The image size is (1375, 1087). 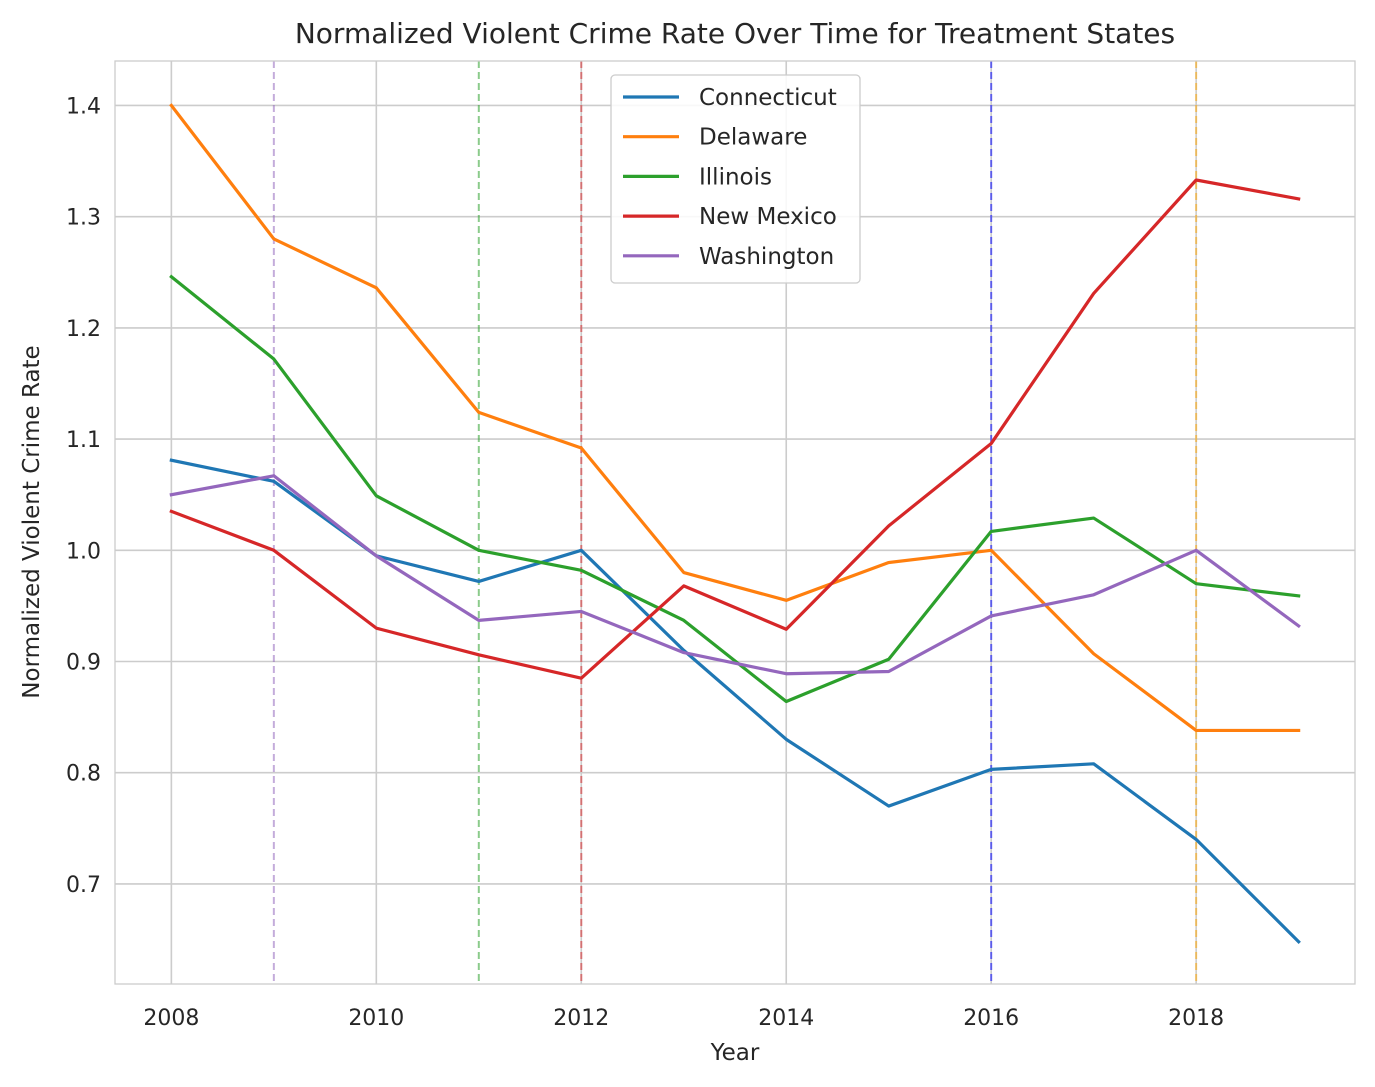 What do you see at coordinates (83, 440) in the screenshot?
I see `y-tick-label: 1.1` at bounding box center [83, 440].